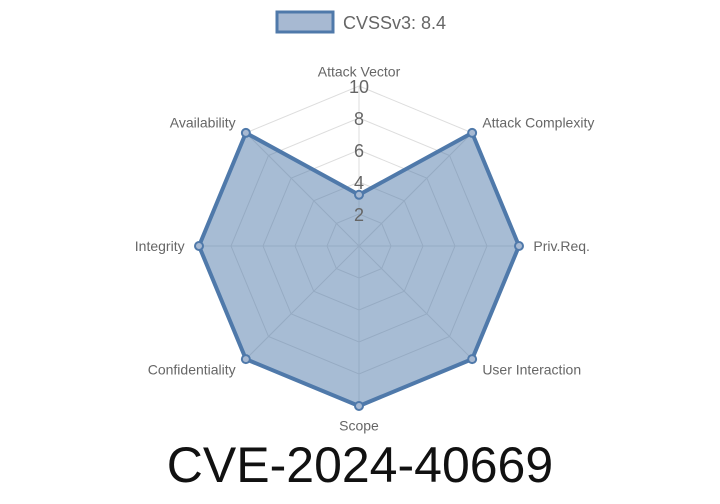  Describe the element at coordinates (360, 465) in the screenshot. I see `chart-title: CVE-2024-40669` at that location.